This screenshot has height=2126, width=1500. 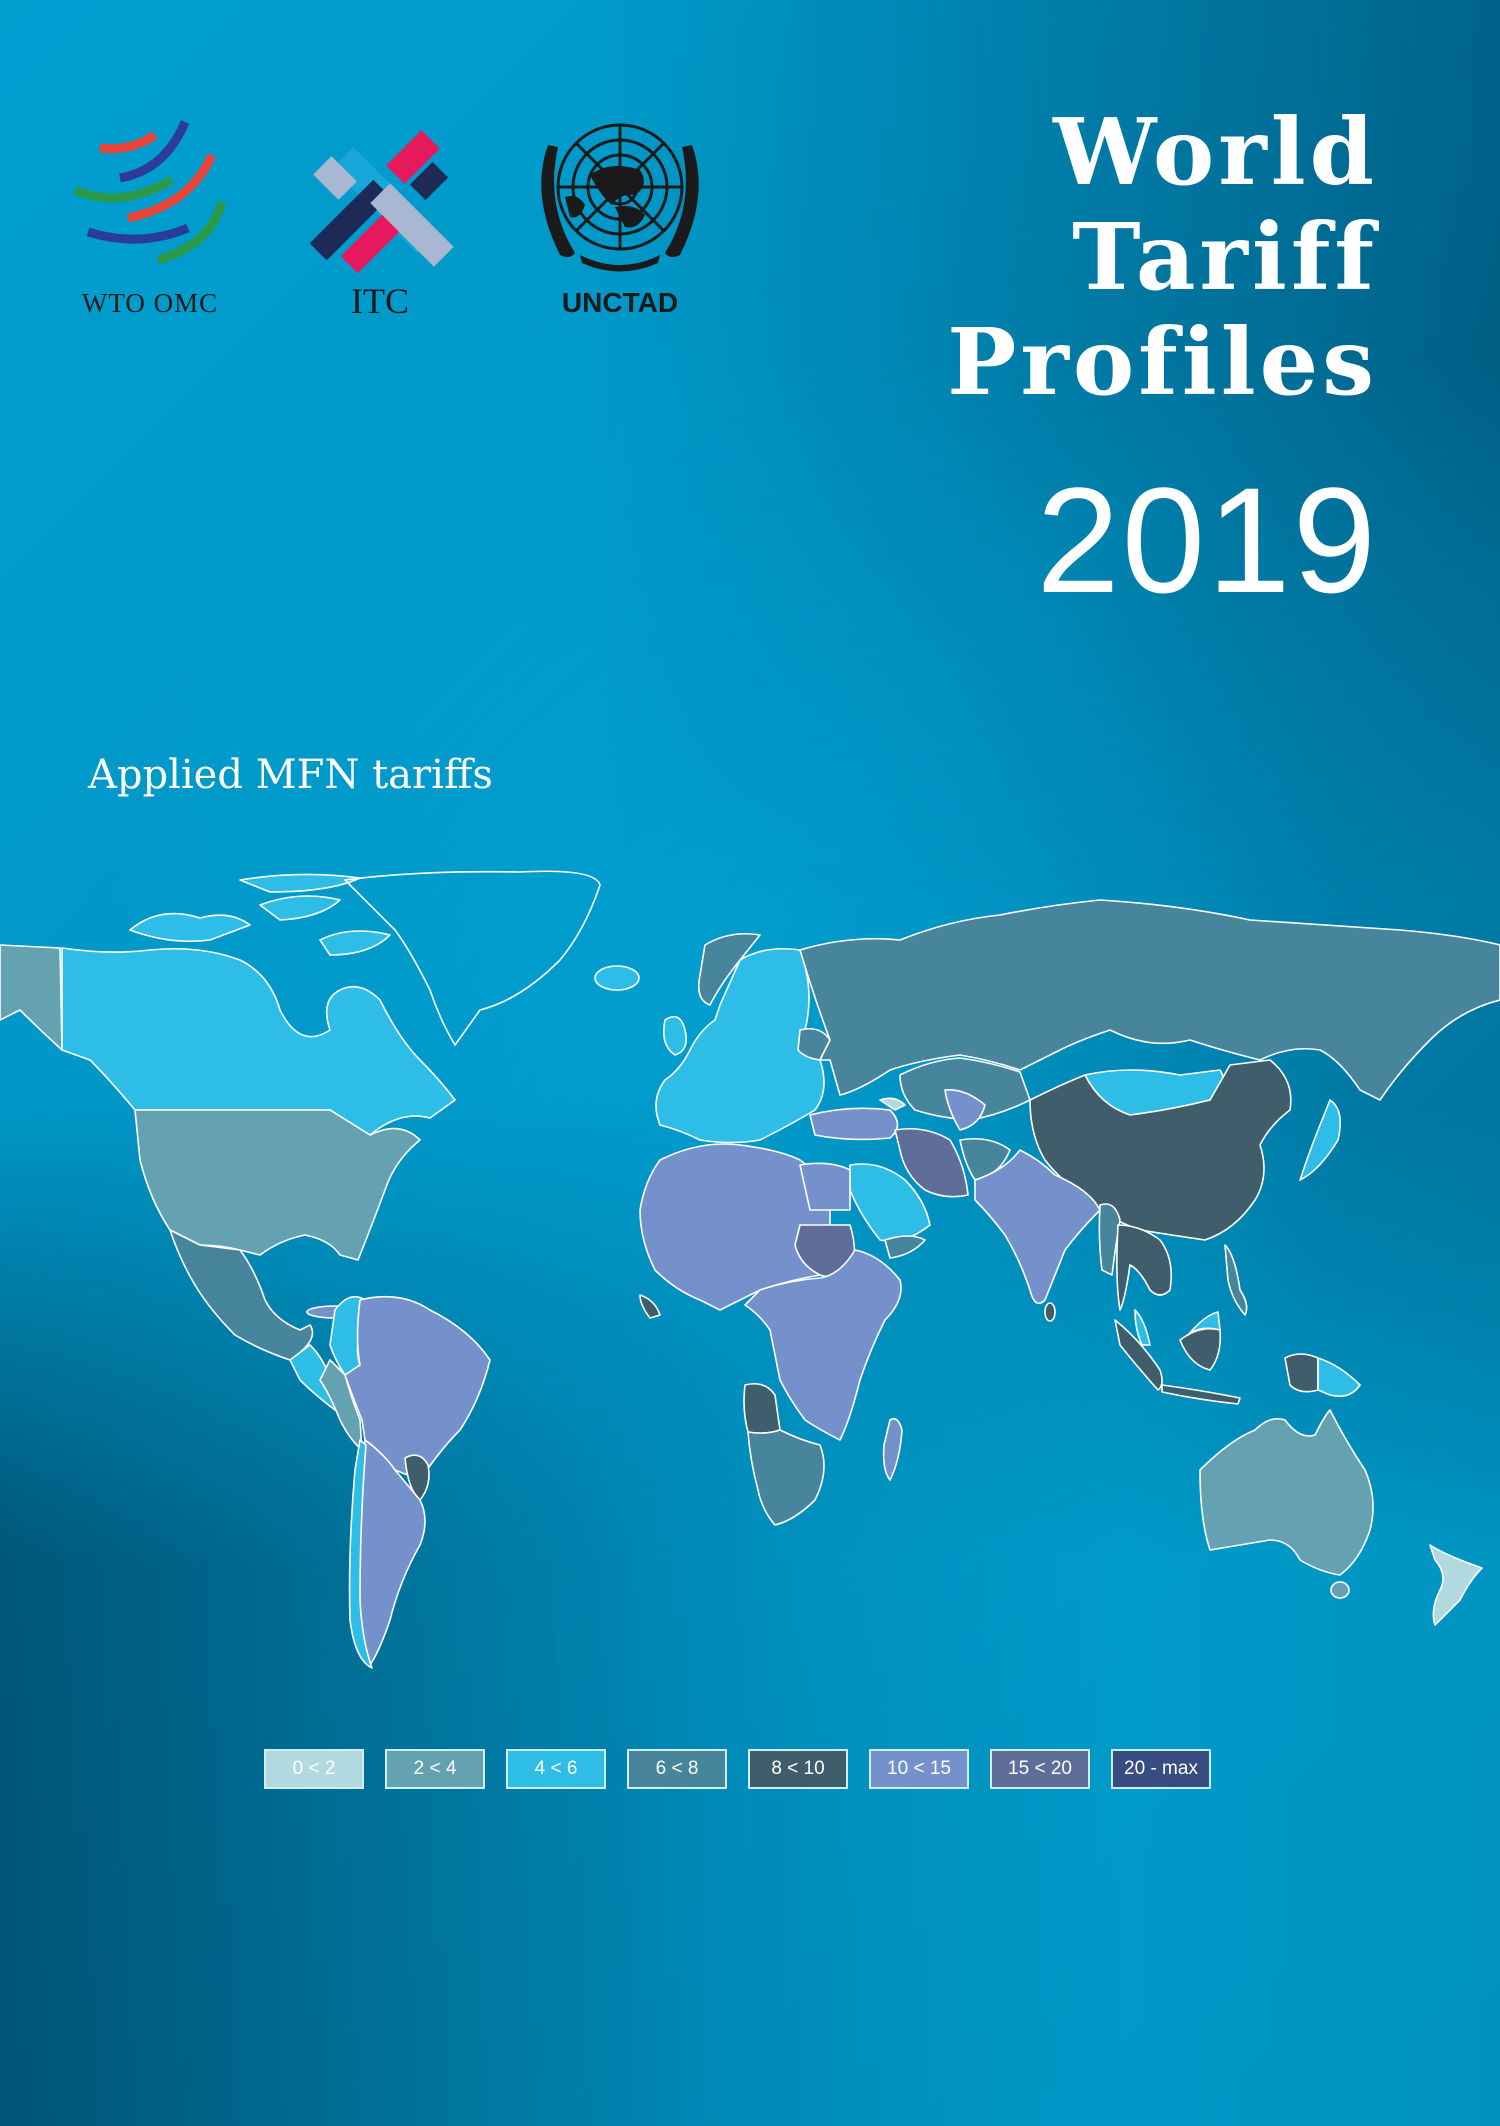 I want to click on japan, so click(x=1320, y=1140).